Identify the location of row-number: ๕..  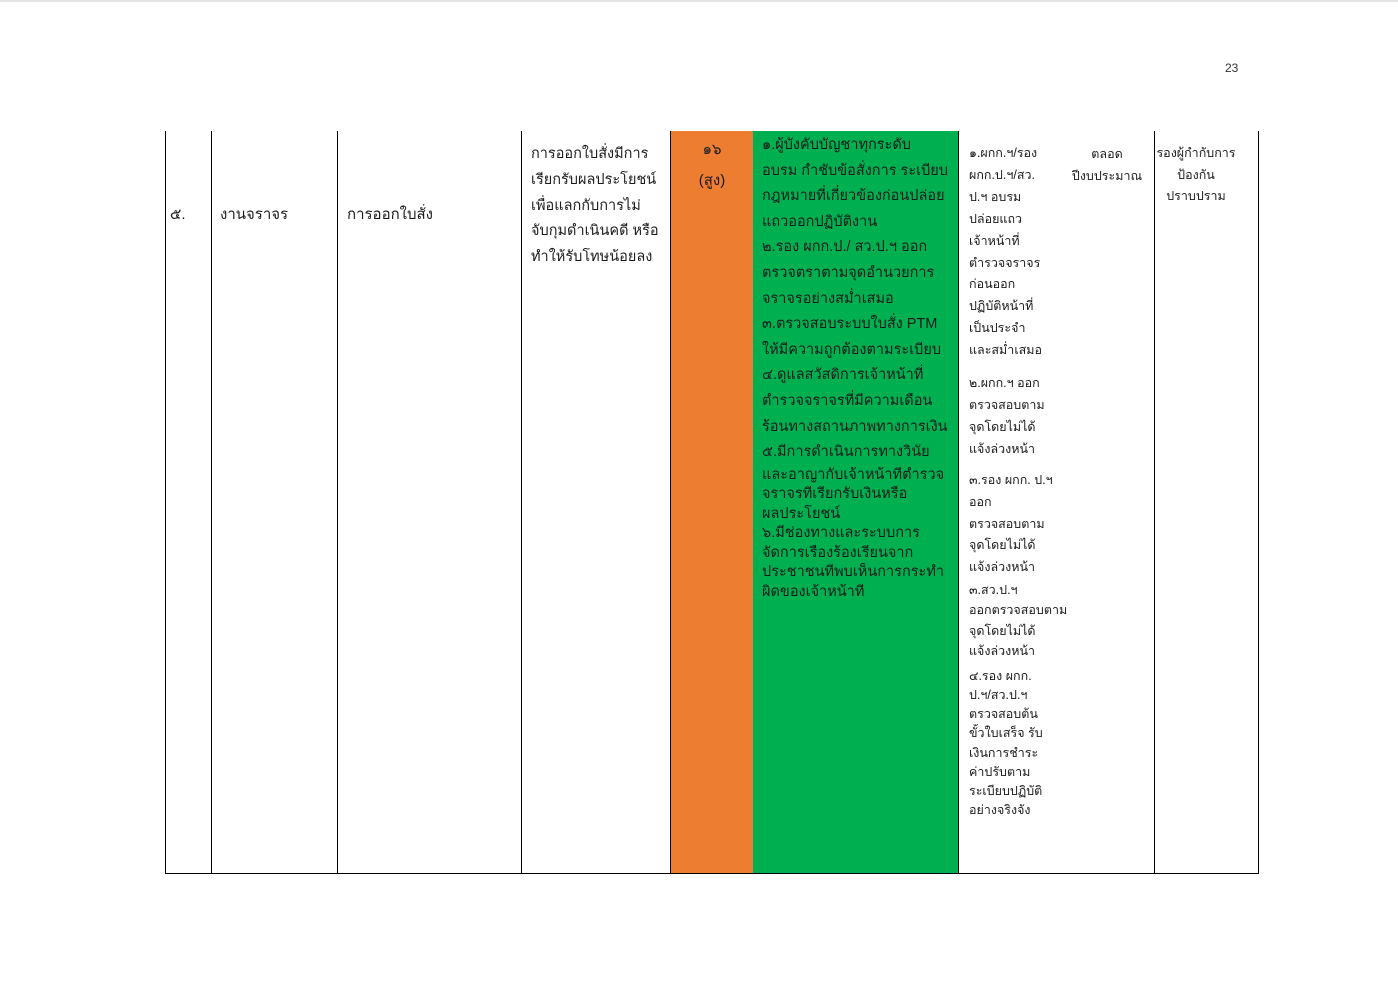
(178, 214).